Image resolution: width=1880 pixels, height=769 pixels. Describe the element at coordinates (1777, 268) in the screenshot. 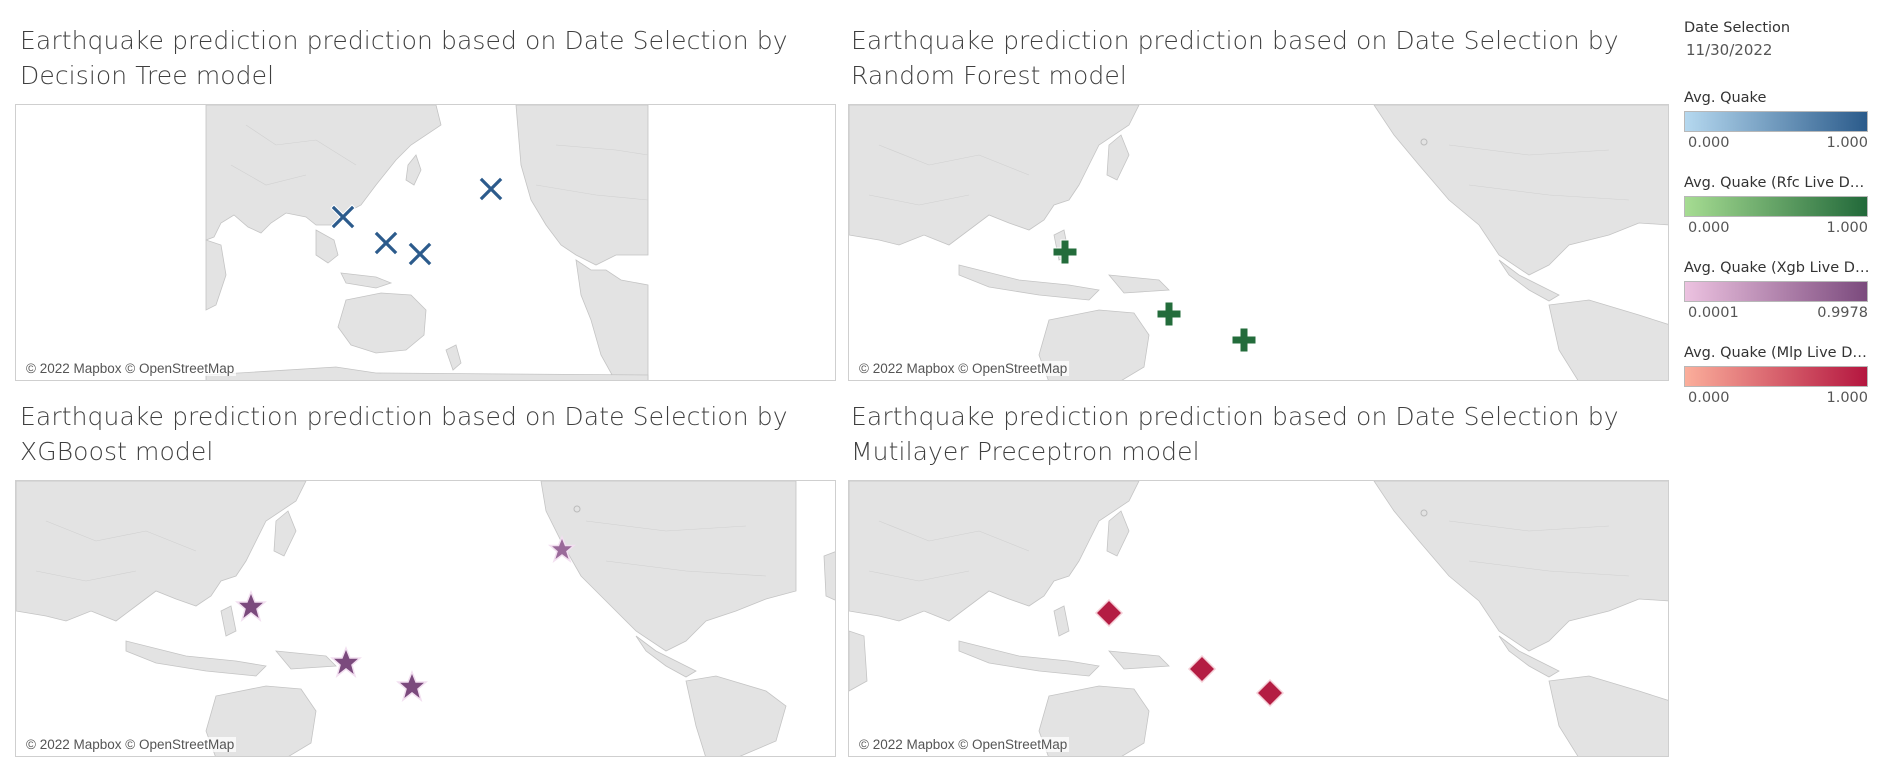

I see `legend-title: Avg. Quake (Xgb Live Dat..` at that location.